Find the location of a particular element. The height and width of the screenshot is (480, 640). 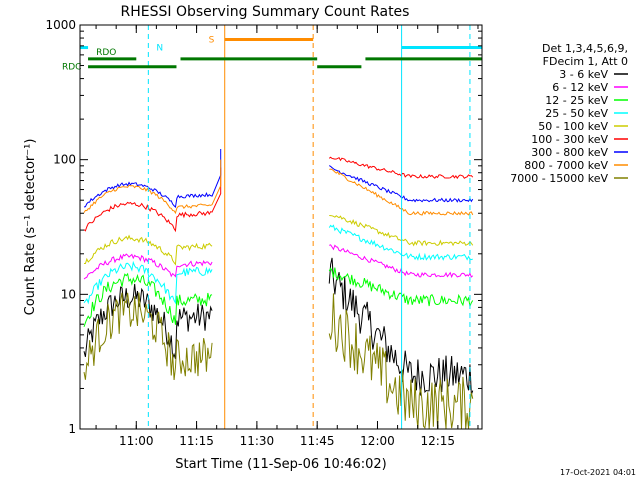

legend-label-8: 7000 - 15000 keV is located at coordinates (559, 178).